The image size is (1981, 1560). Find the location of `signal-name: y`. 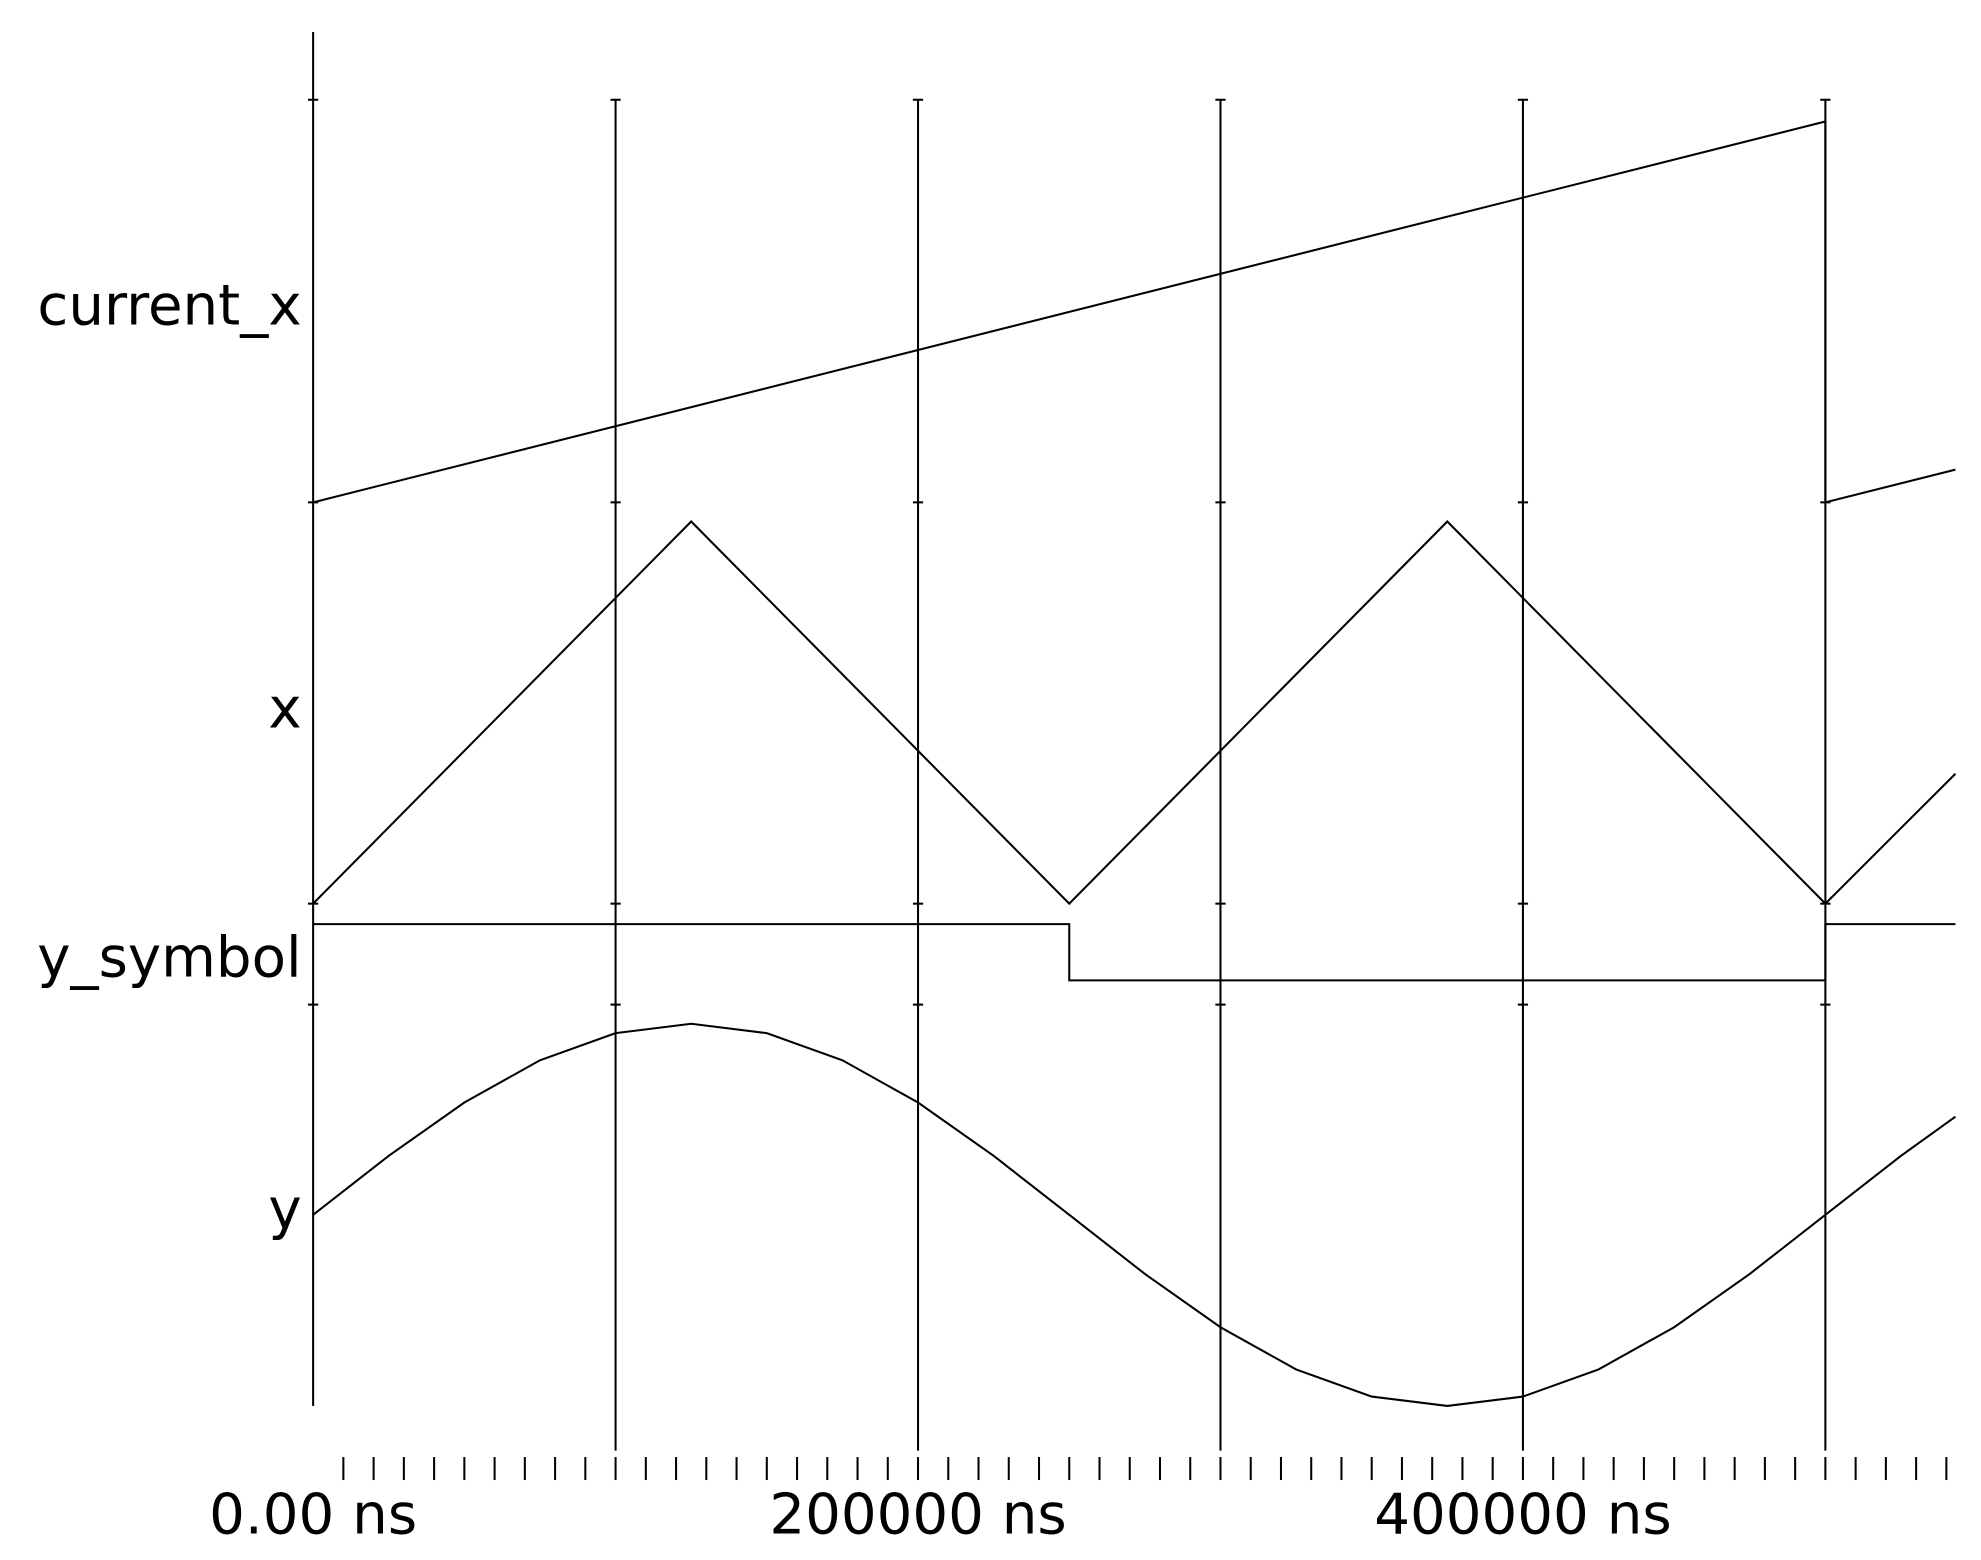

signal-name: y is located at coordinates (284, 1209).